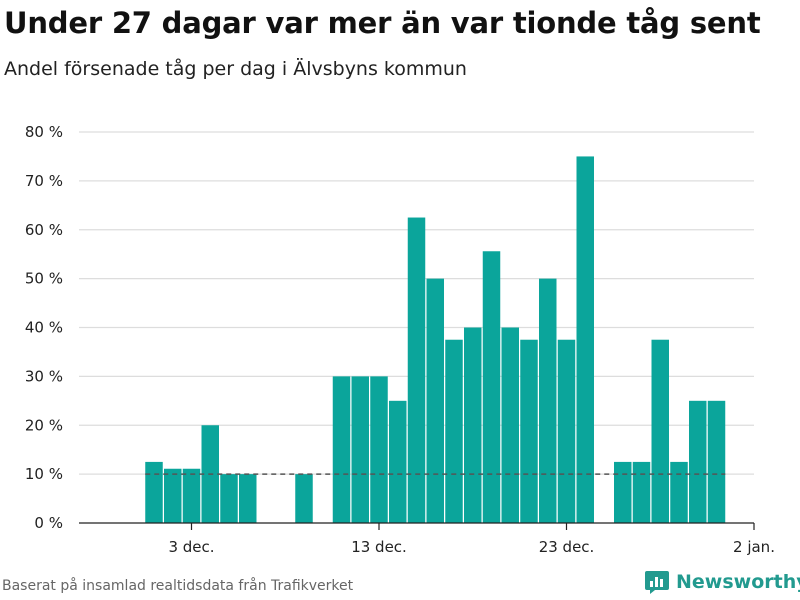  I want to click on y-tick-label: 80 %, so click(44, 132).